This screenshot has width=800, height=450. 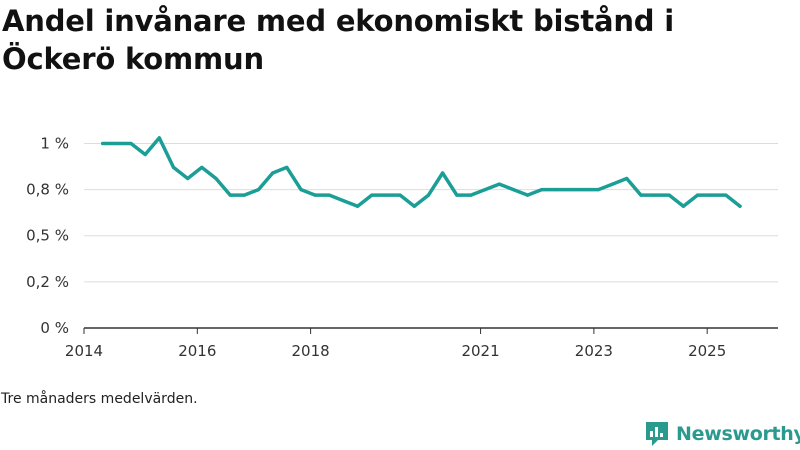 What do you see at coordinates (430, 330) in the screenshot?
I see `x-axis` at bounding box center [430, 330].